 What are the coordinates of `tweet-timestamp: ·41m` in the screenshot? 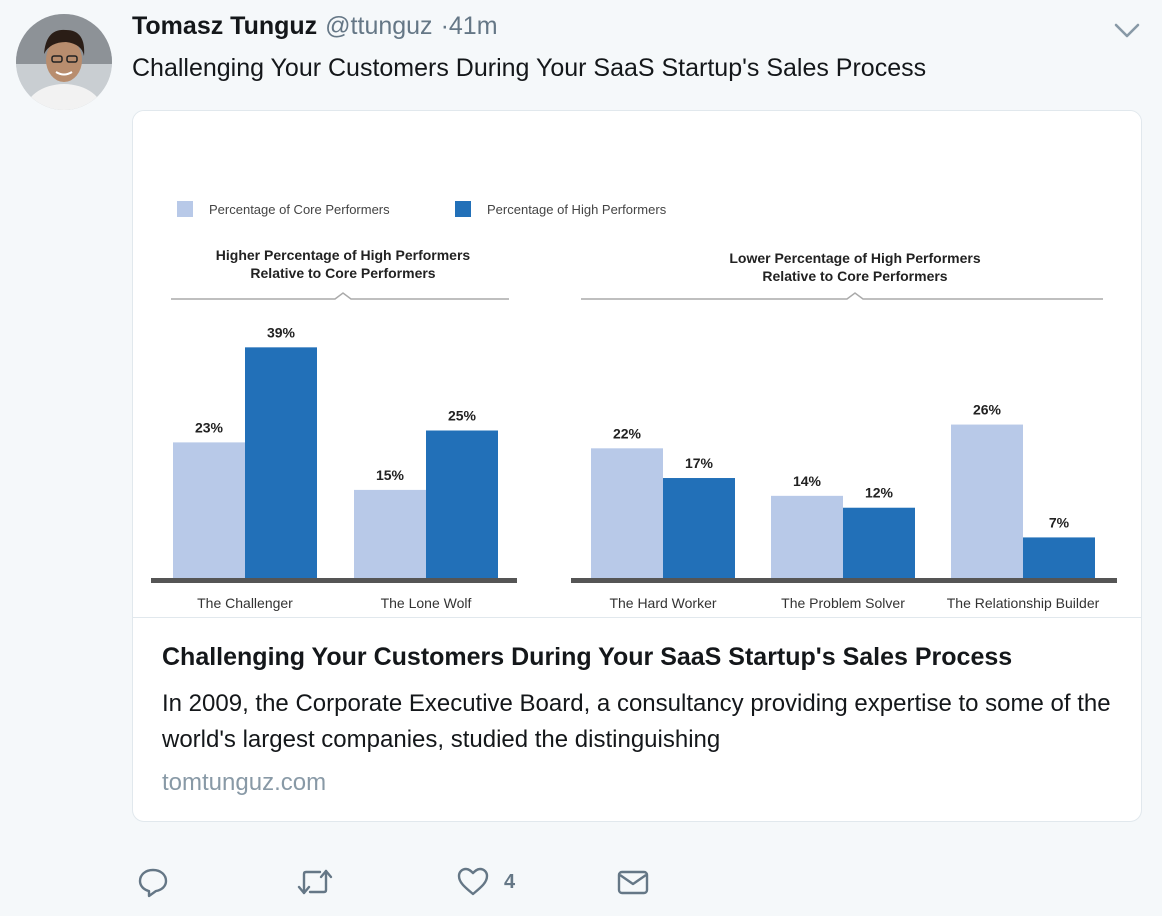 It's located at (469, 26).